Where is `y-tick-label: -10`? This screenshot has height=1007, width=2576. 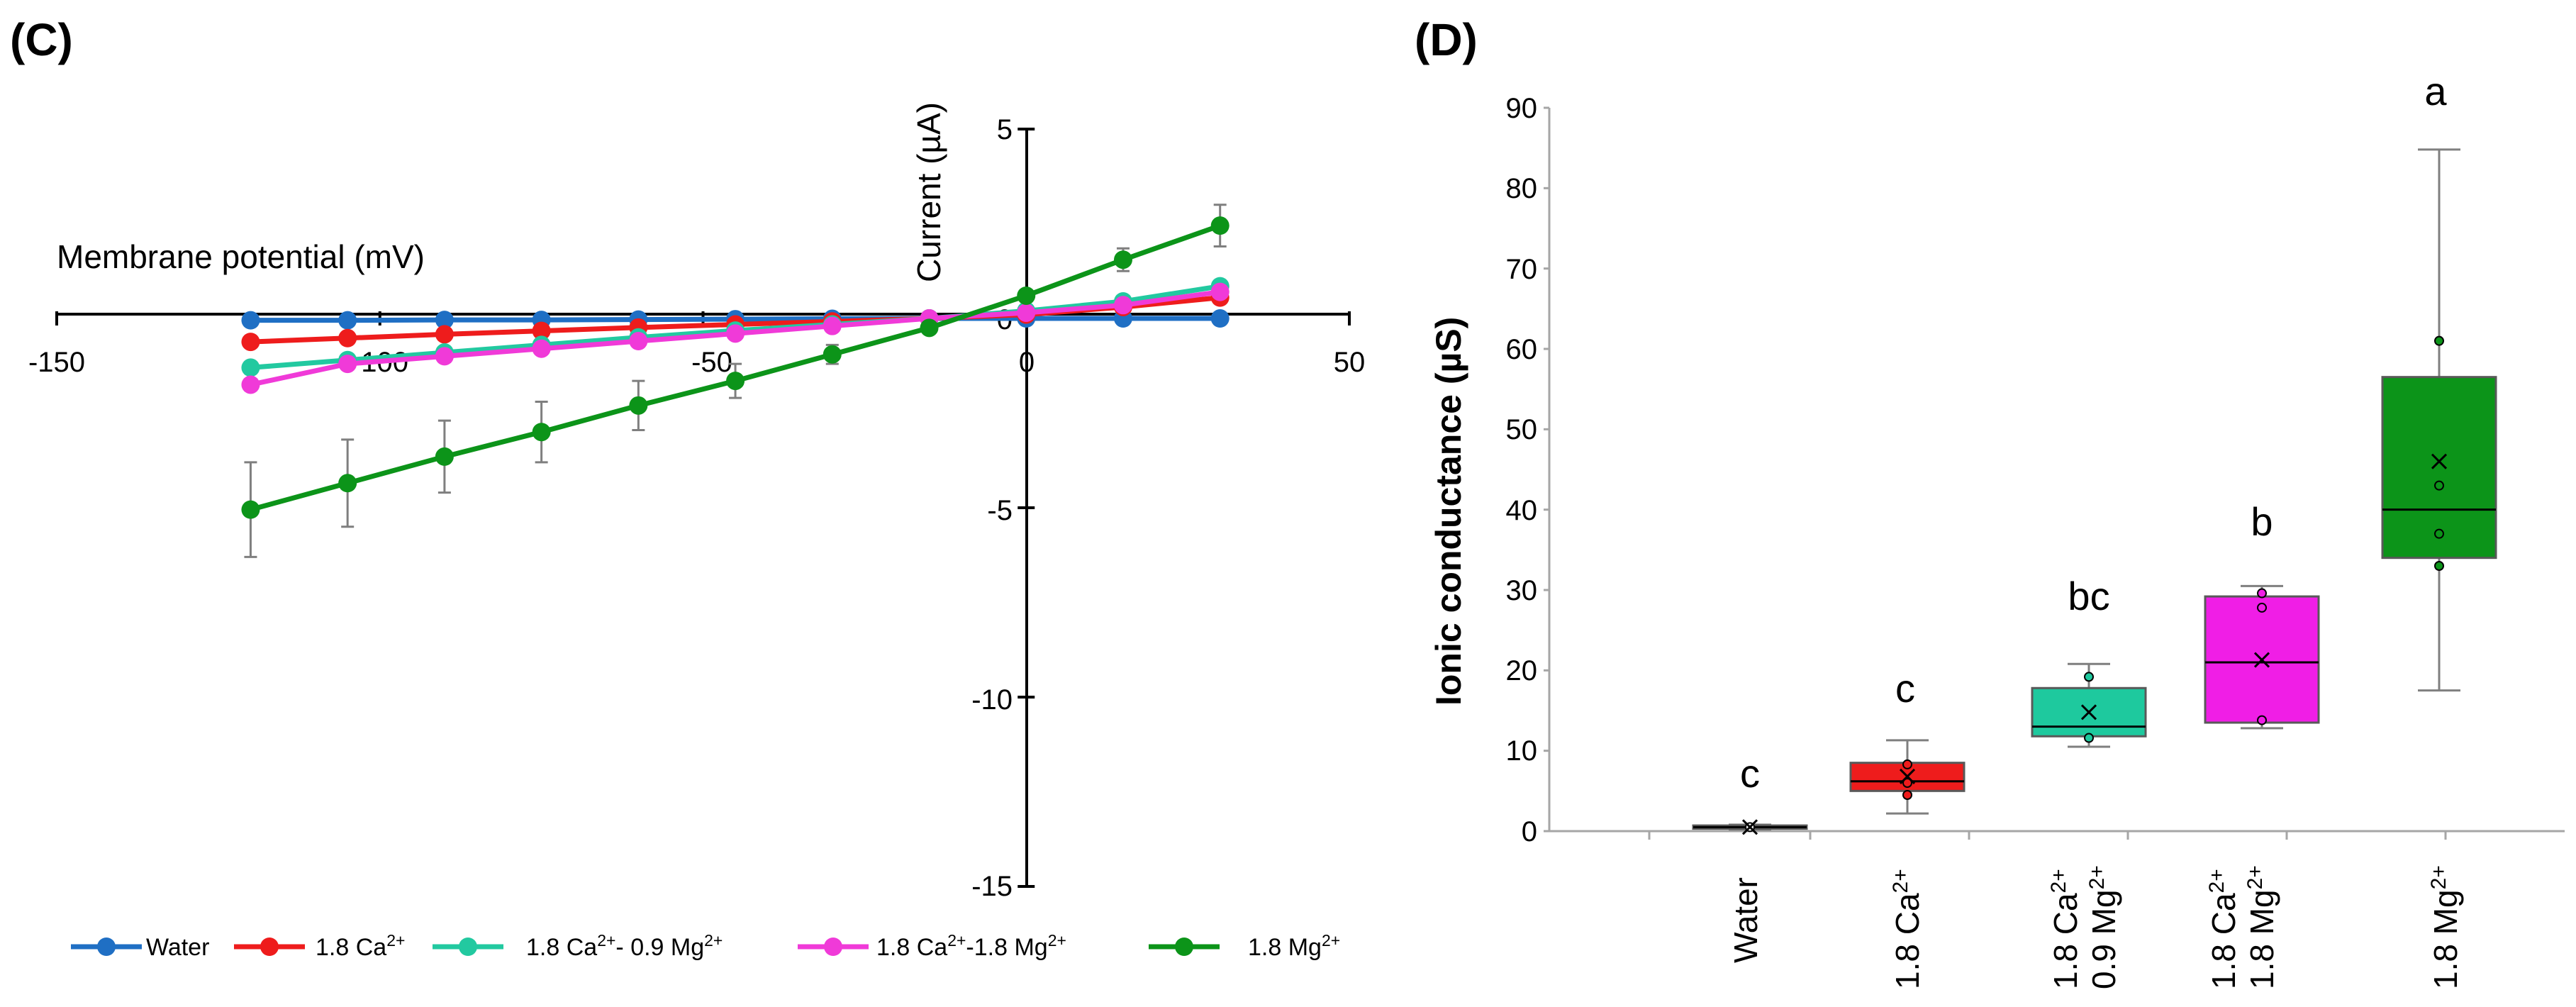
y-tick-label: -10 is located at coordinates (992, 700).